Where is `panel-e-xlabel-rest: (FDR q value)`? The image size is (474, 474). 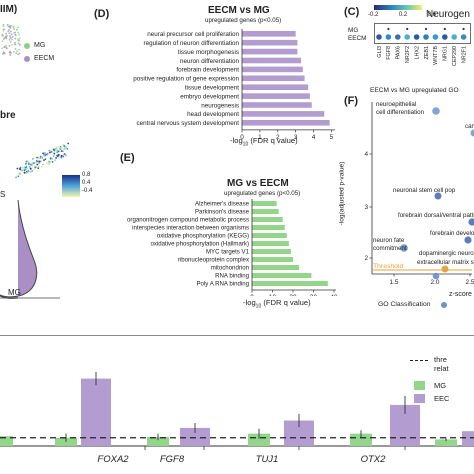 panel-e-xlabel-rest: (FDR q value) is located at coordinates (286, 302).